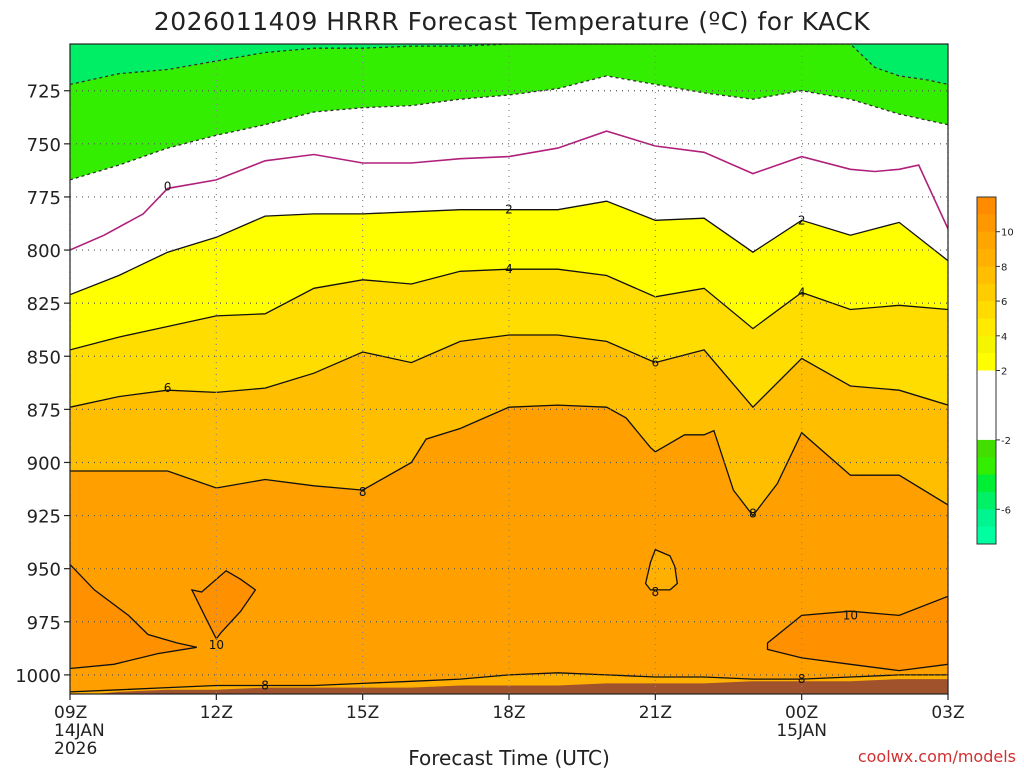 This screenshot has height=768, width=1024. Describe the element at coordinates (1007, 233) in the screenshot. I see `colorbar-label-10: 10` at that location.